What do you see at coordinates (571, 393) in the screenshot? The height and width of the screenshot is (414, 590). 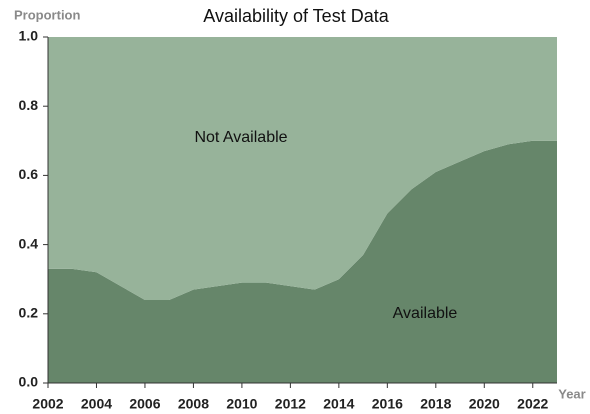 I see `x-axis-label: Year` at bounding box center [571, 393].